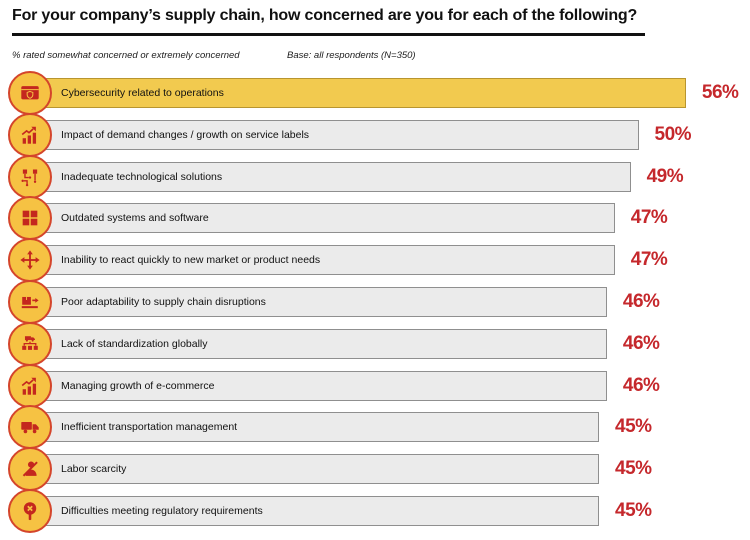  What do you see at coordinates (30, 469) in the screenshot?
I see `no-person-icon` at bounding box center [30, 469].